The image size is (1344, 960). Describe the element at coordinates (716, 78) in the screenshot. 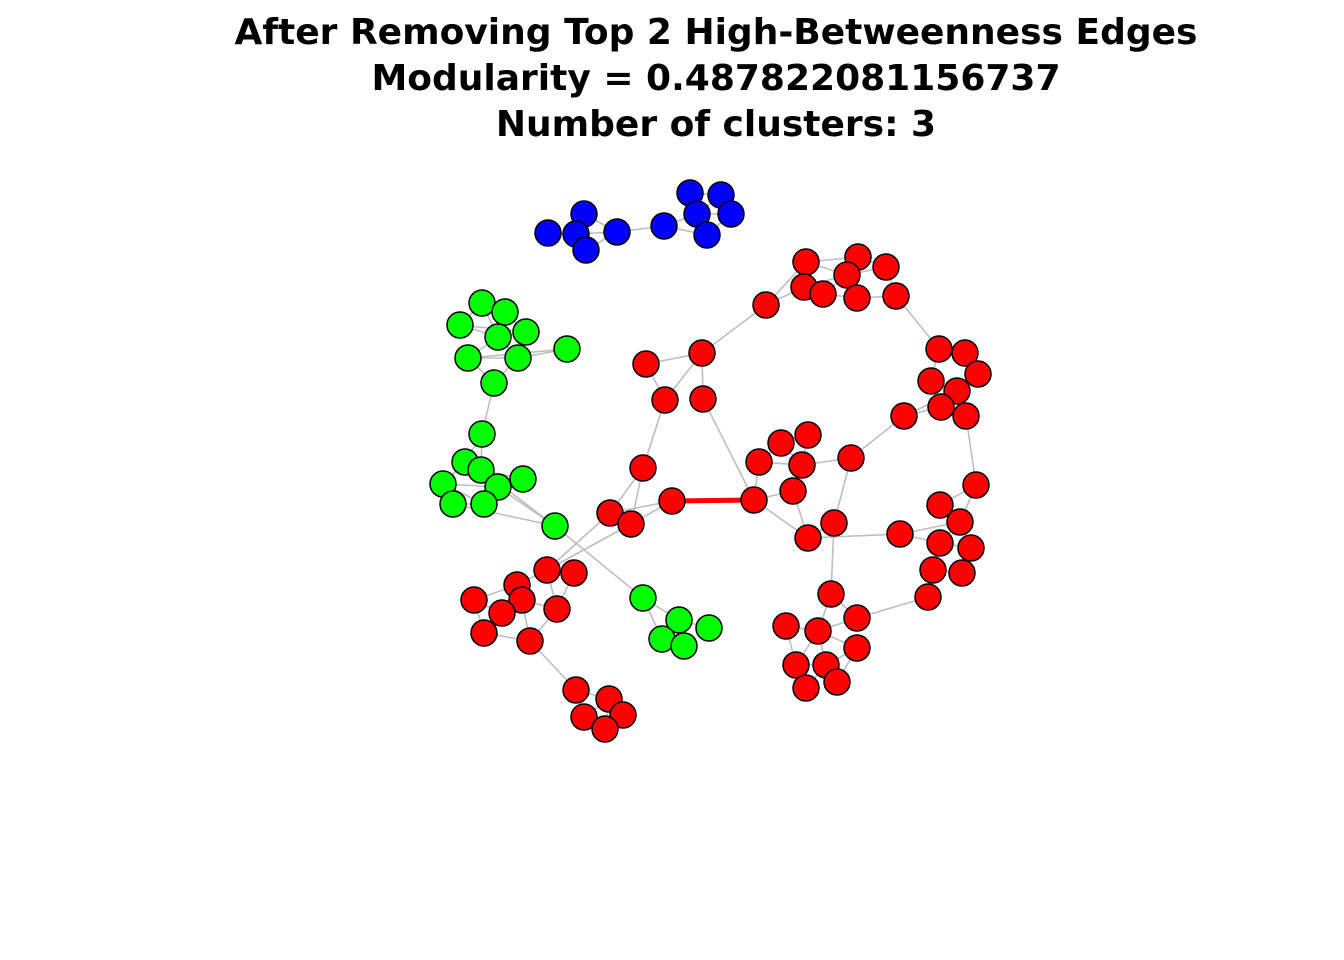

I see `title-line-2: Modularity = 0.487822081156737` at that location.